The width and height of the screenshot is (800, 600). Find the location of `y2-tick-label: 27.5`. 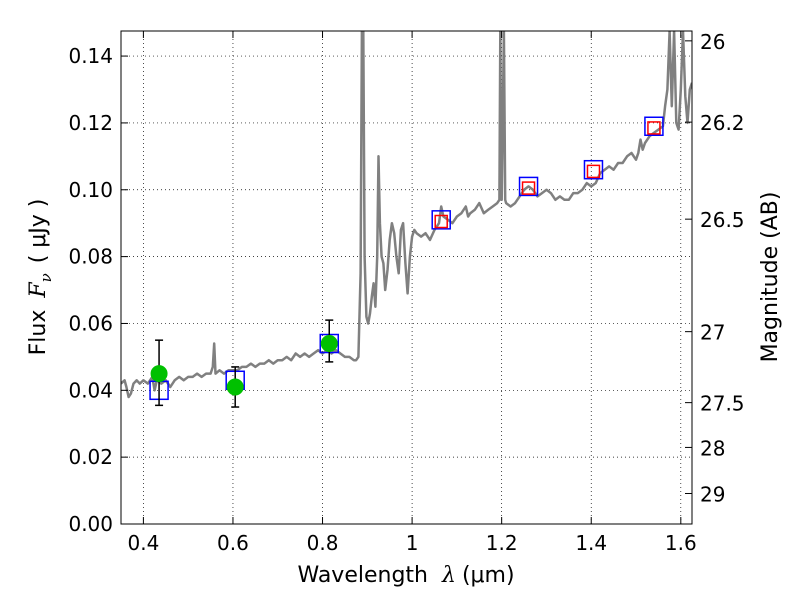

y2-tick-label: 27.5 is located at coordinates (722, 404).